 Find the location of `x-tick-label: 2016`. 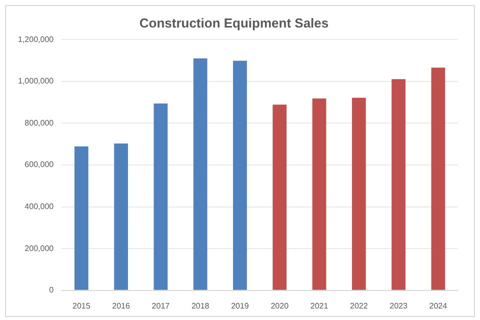

x-tick-label: 2016 is located at coordinates (121, 305).